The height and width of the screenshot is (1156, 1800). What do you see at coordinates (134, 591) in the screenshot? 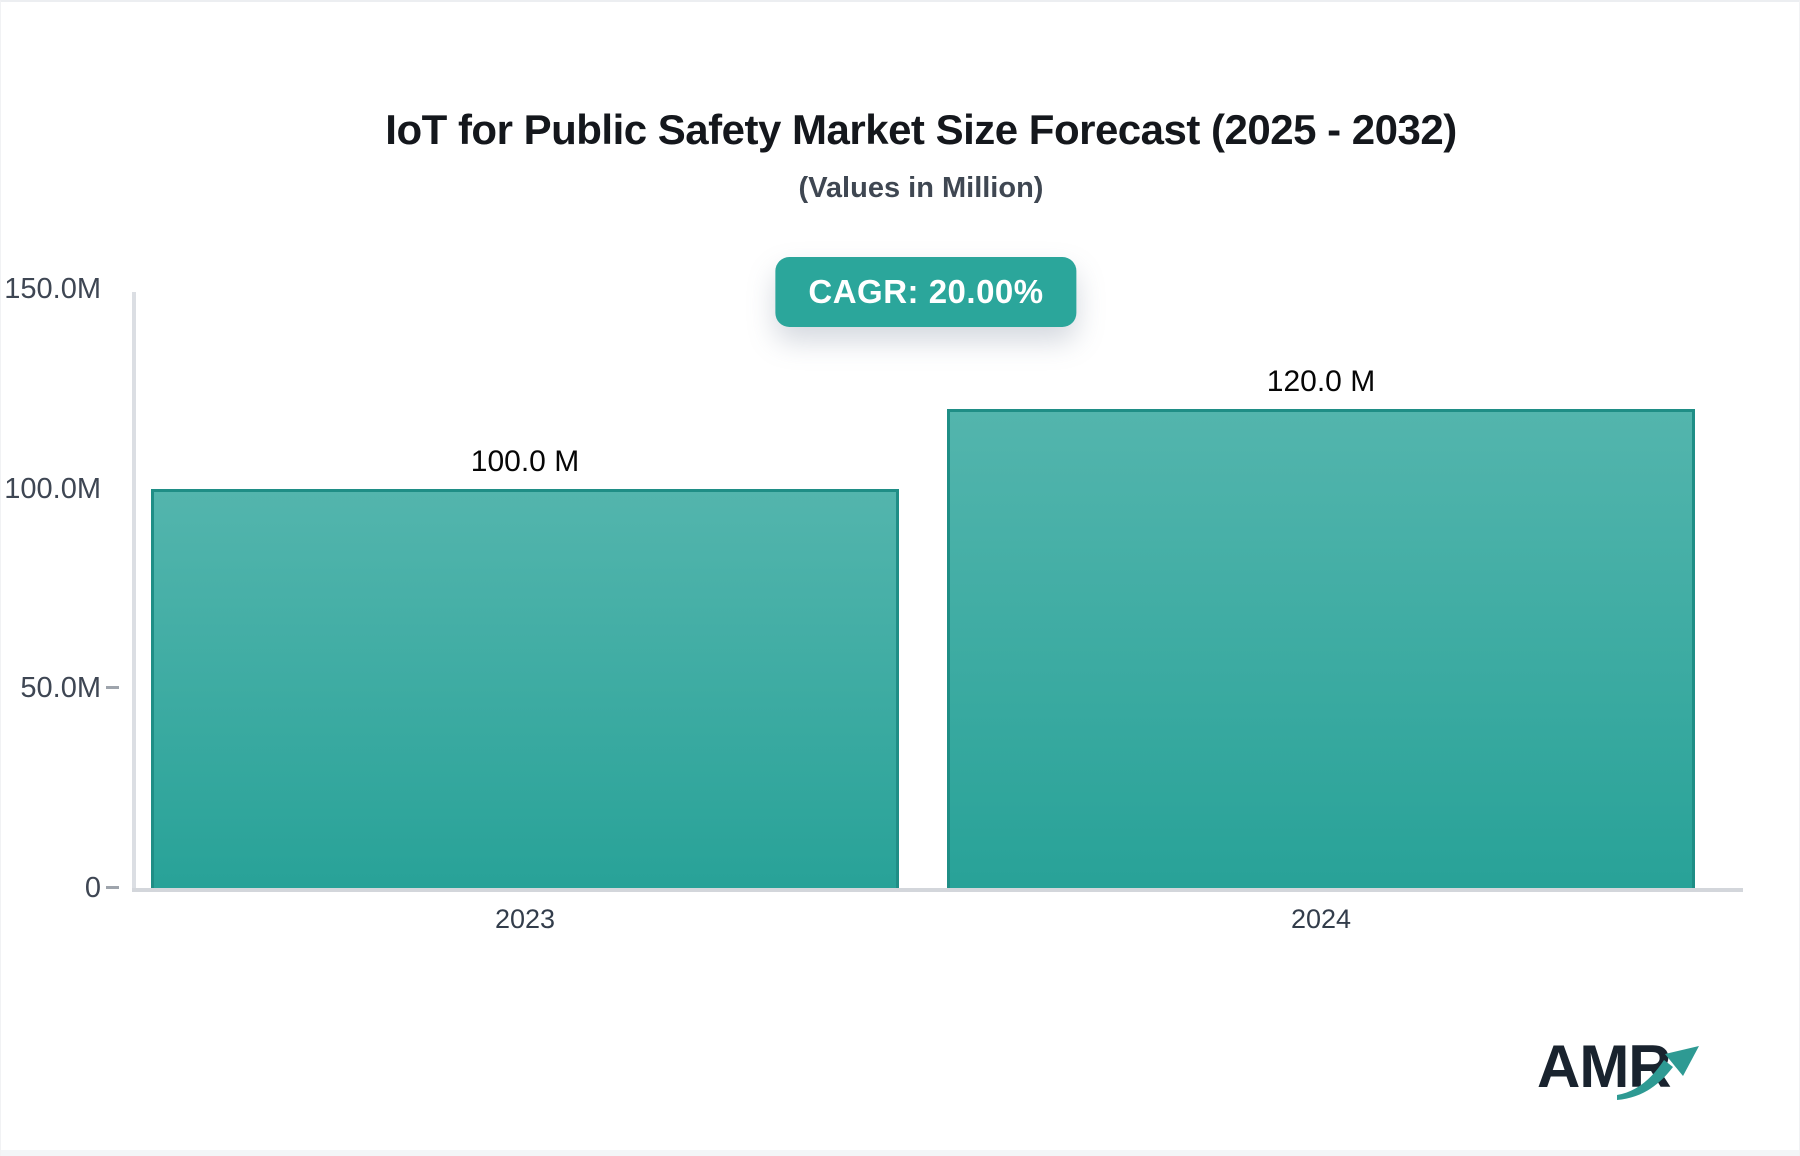
I see `y-axis-line` at bounding box center [134, 591].